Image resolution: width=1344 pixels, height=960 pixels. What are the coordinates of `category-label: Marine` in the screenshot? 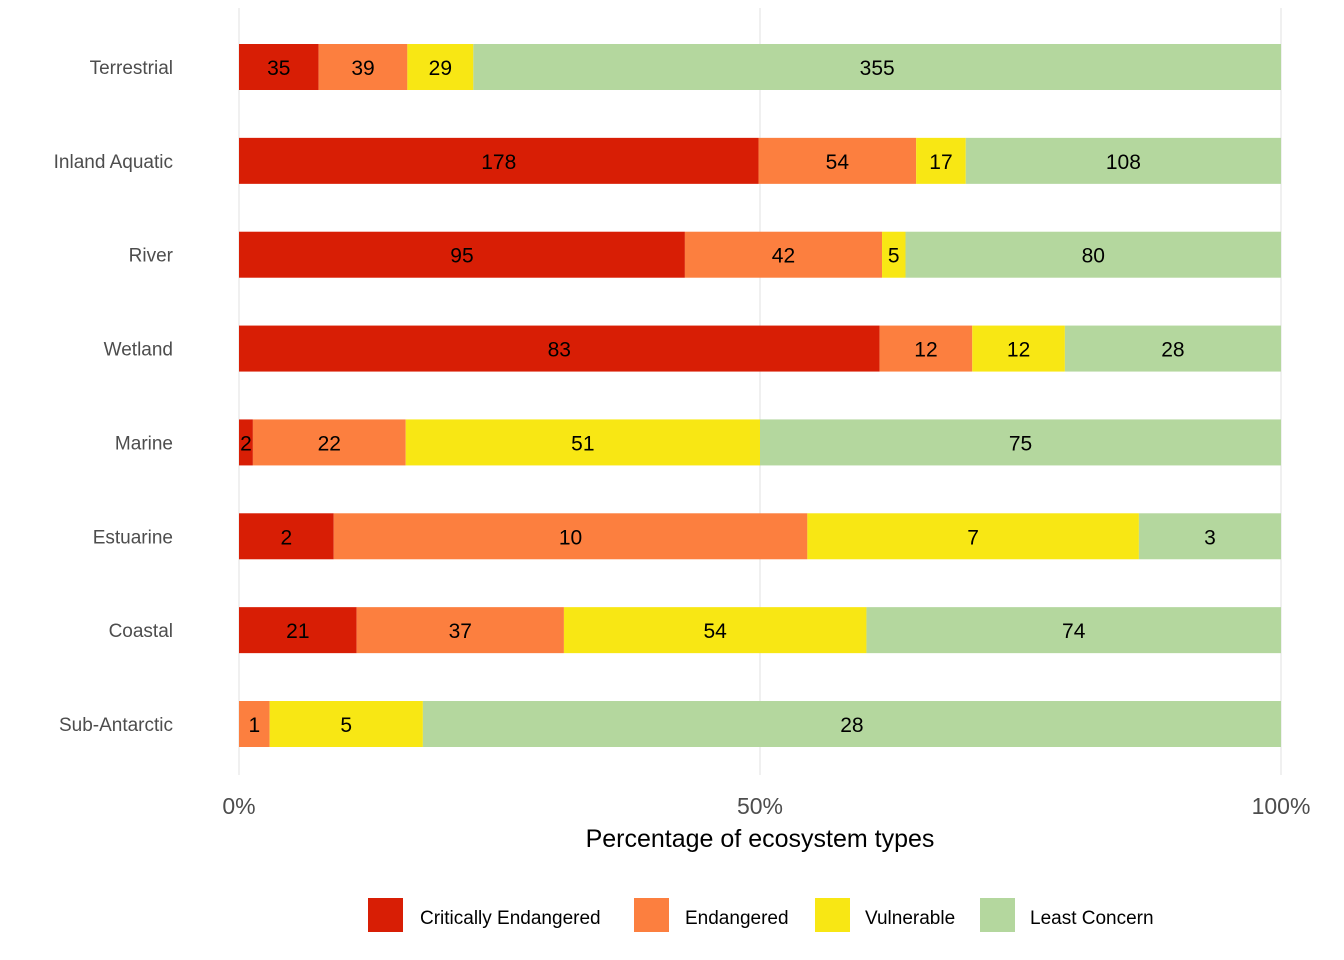 It's located at (144, 443).